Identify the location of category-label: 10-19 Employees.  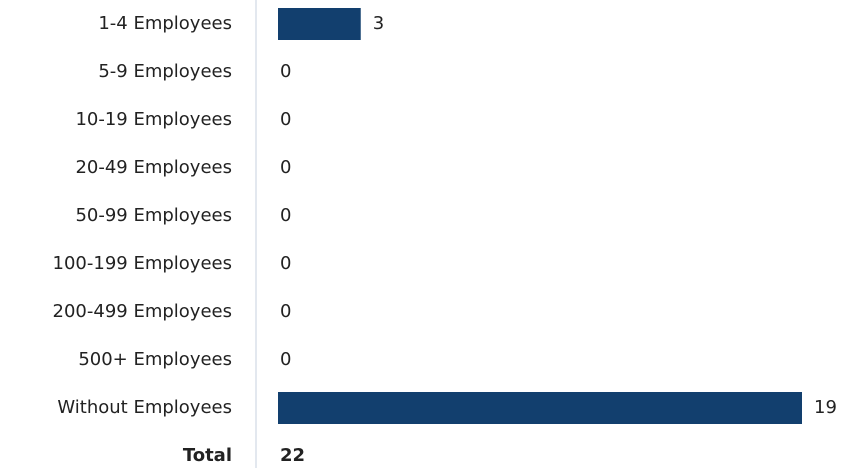
(153, 119).